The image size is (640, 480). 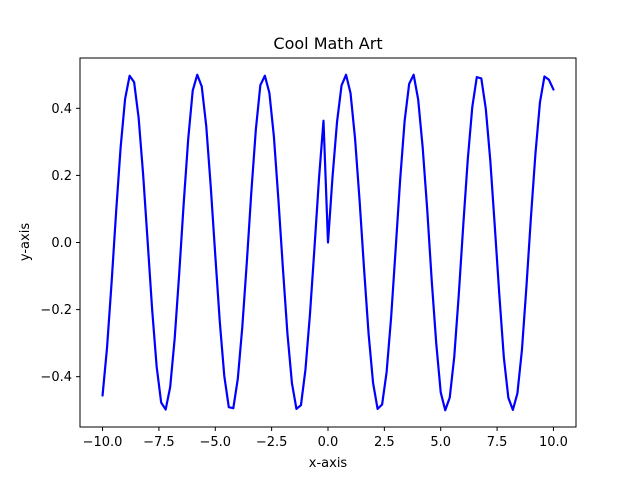 I want to click on x-tick-label: −5.0, so click(x=215, y=442).